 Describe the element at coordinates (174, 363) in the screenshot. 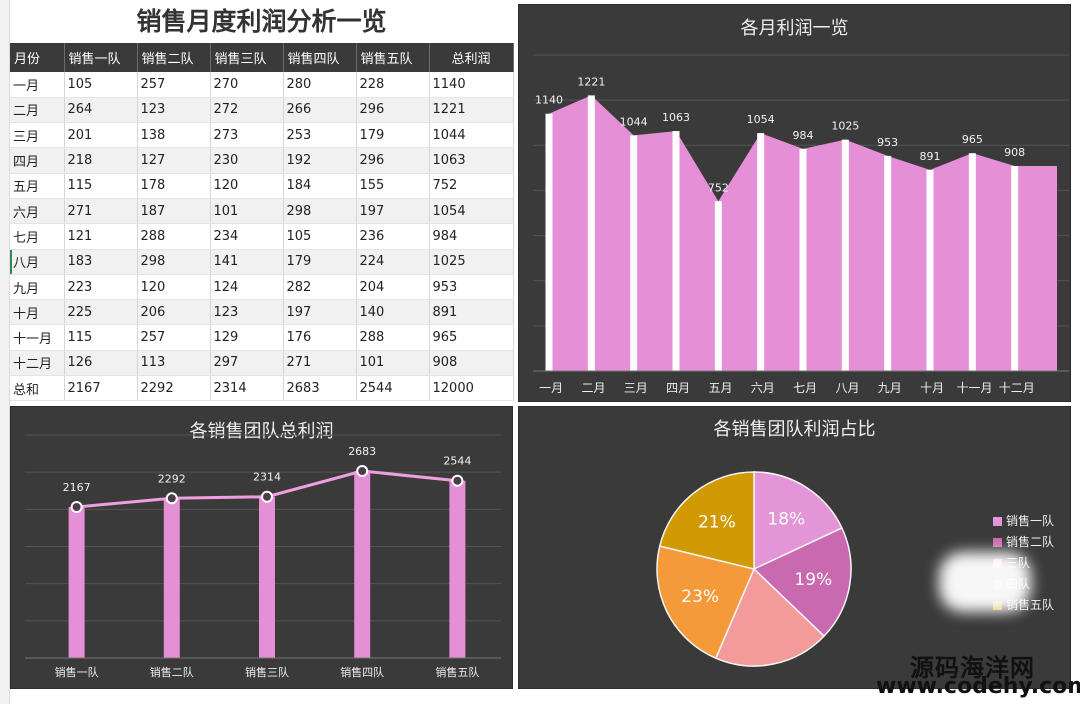

I see `table-cell: 113` at that location.